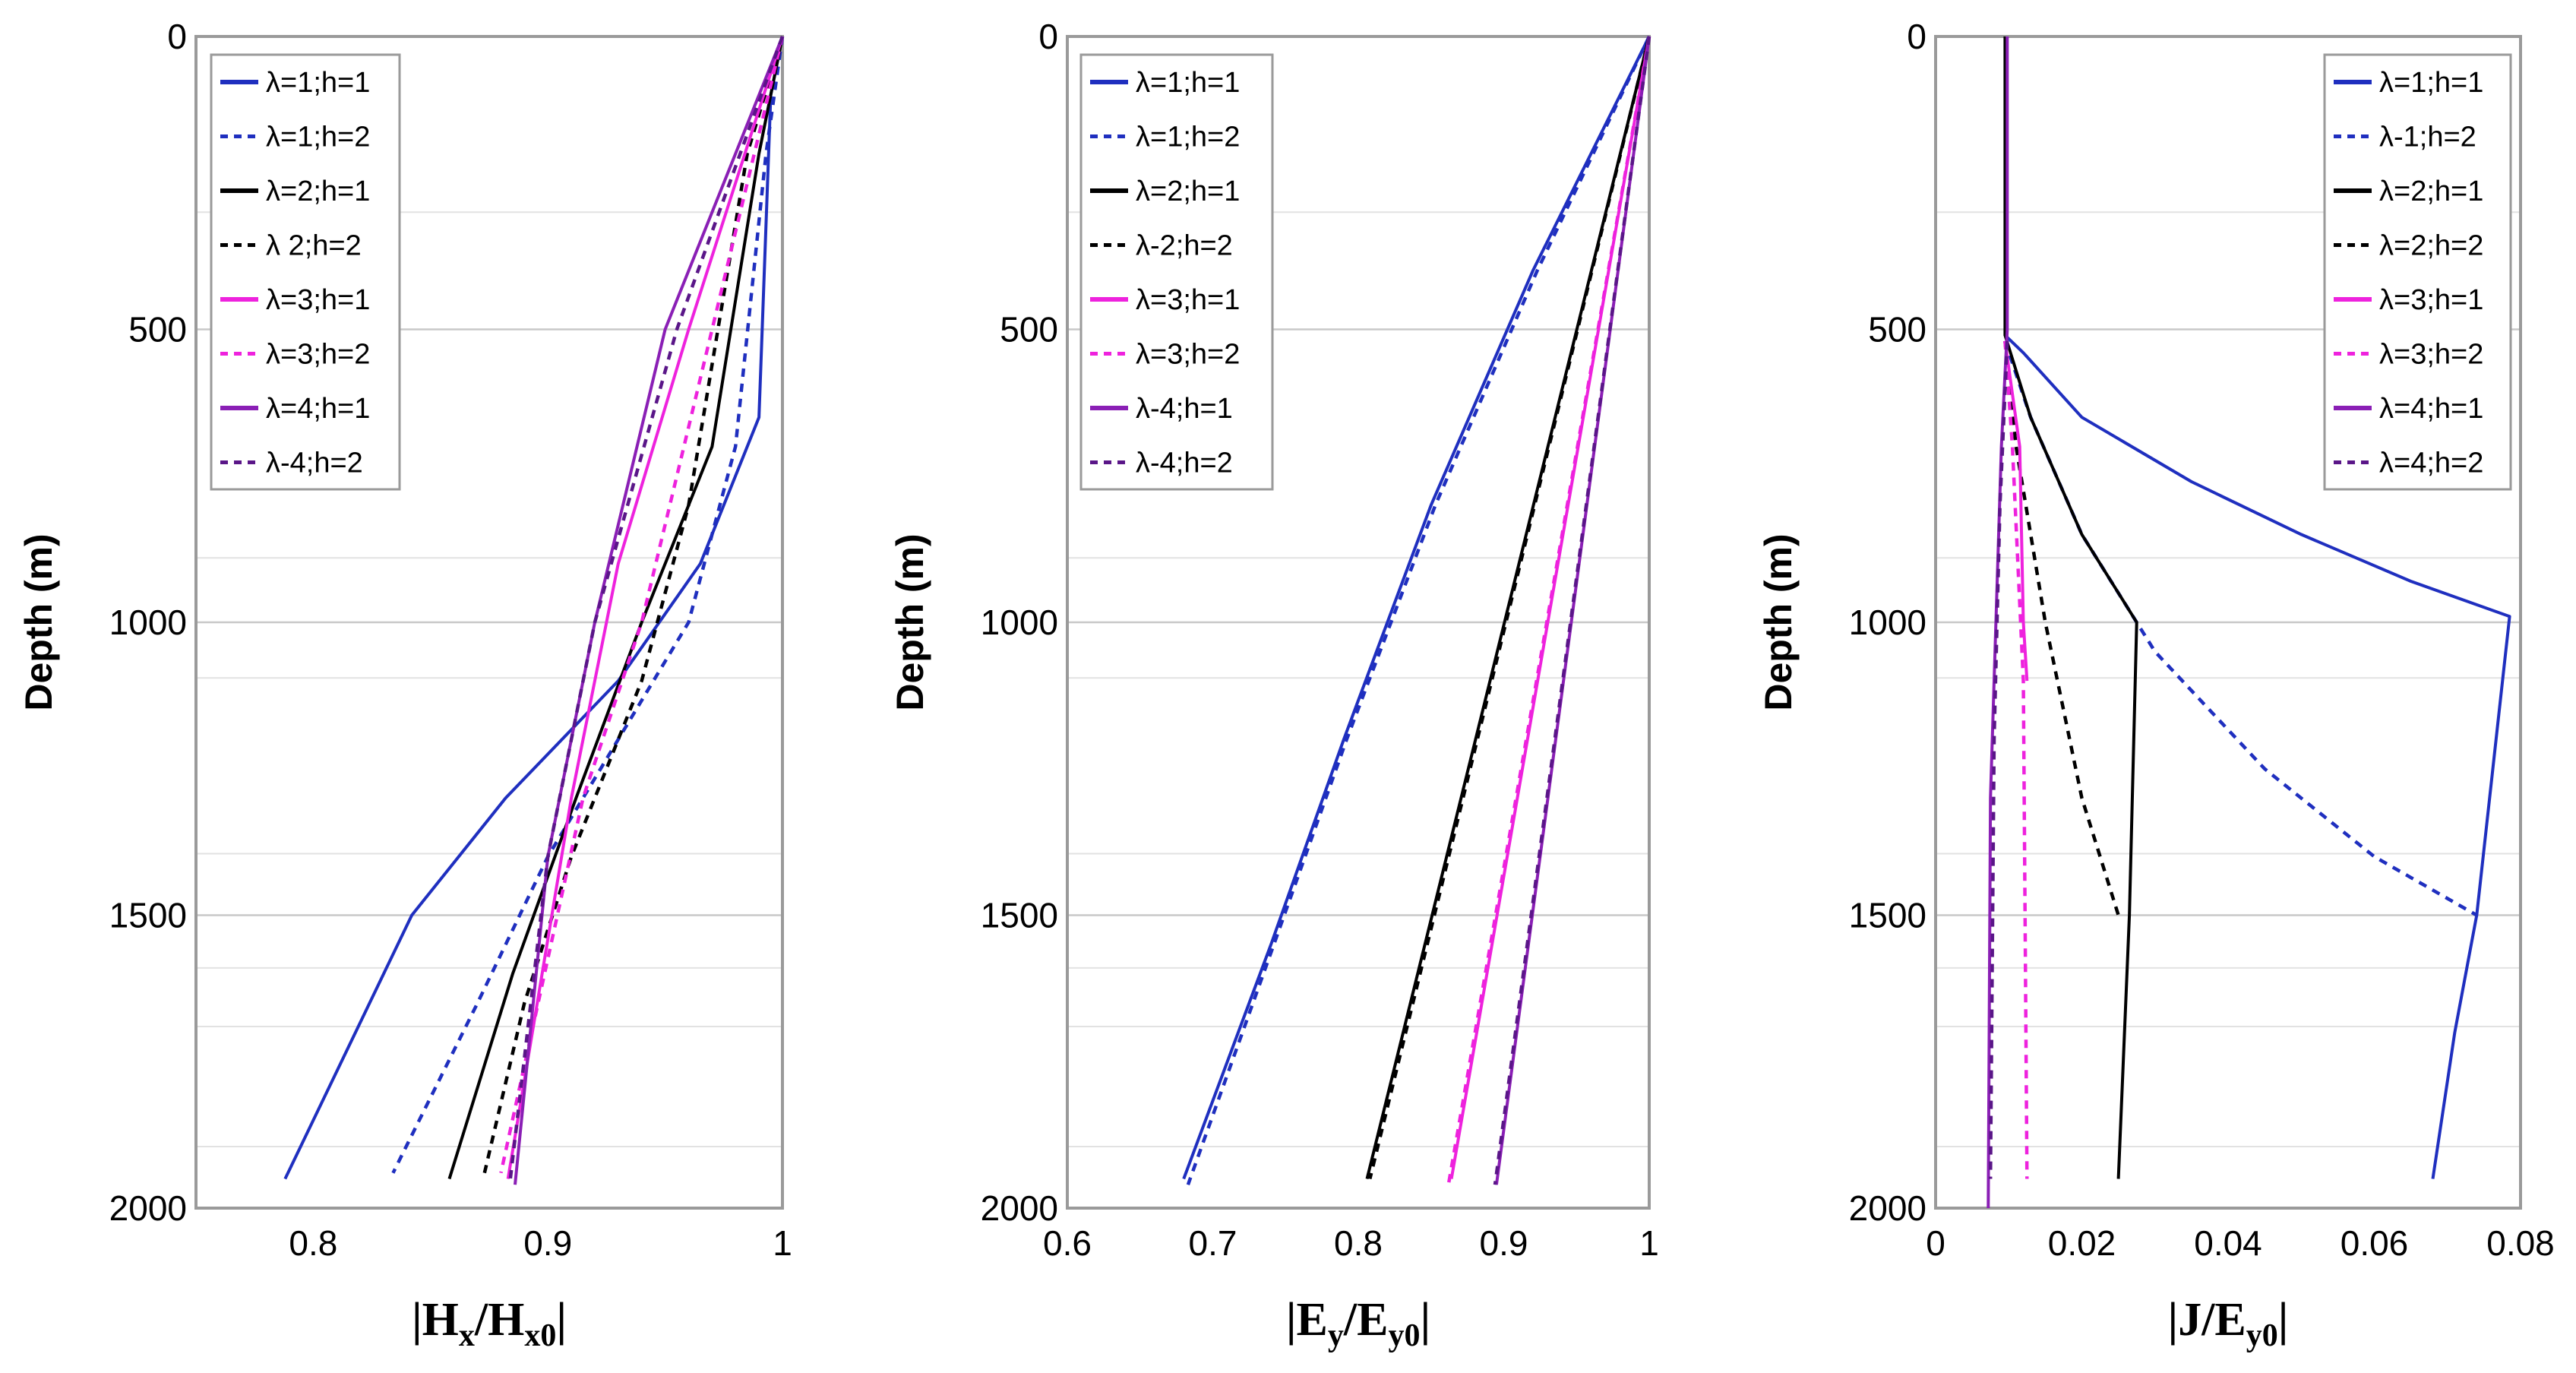 The height and width of the screenshot is (1373, 2576). I want to click on x-axis-label-part: /E, so click(1366, 1320).